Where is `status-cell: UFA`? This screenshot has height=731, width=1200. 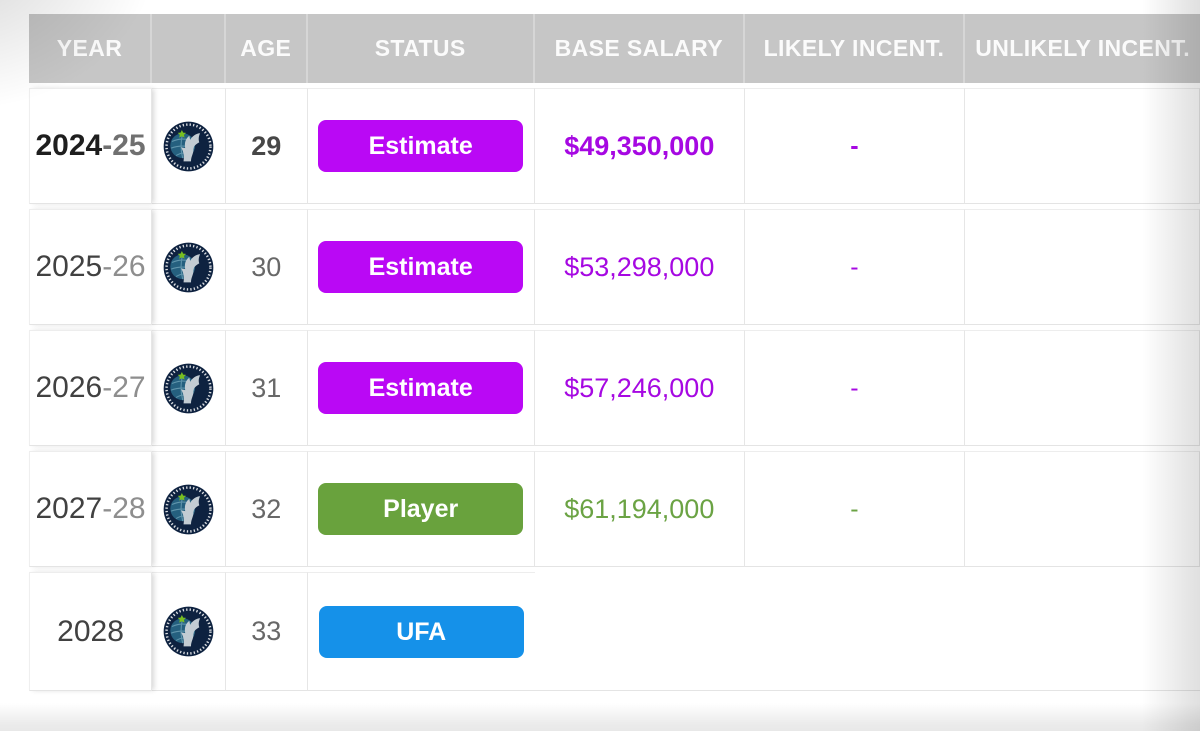
status-cell: UFA is located at coordinates (421, 631).